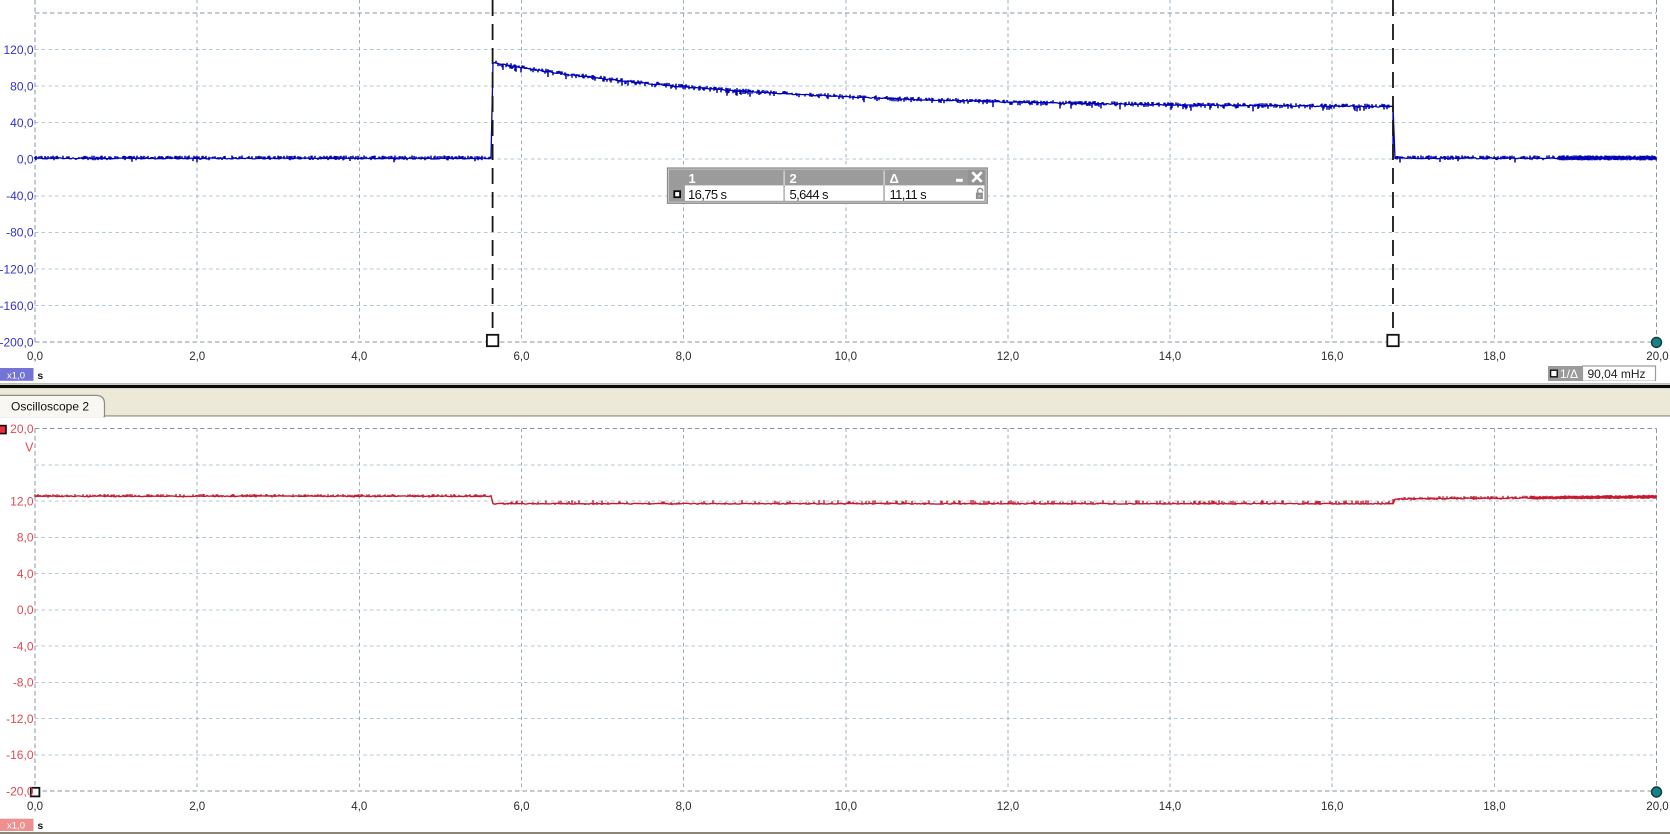 The image size is (1670, 834). What do you see at coordinates (692, 178) in the screenshot?
I see `svg-text: 1` at bounding box center [692, 178].